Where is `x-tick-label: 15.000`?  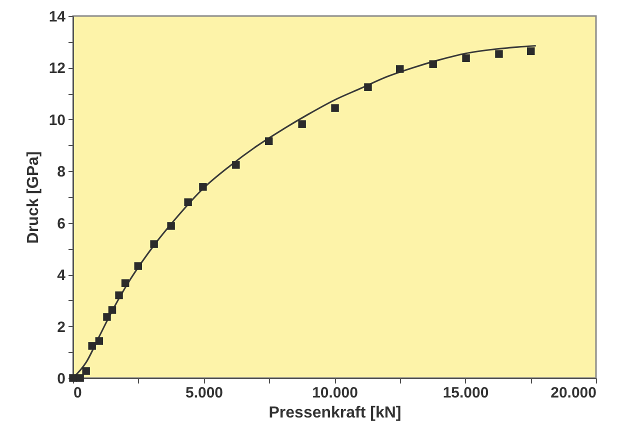 x-tick-label: 15.000 is located at coordinates (465, 393).